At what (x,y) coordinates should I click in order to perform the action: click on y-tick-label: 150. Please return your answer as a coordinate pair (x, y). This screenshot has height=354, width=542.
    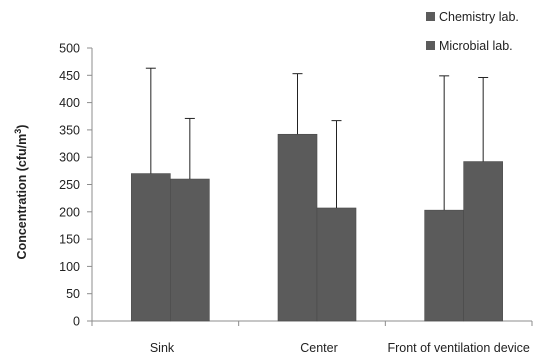
    Looking at the image, I should click on (69, 240).